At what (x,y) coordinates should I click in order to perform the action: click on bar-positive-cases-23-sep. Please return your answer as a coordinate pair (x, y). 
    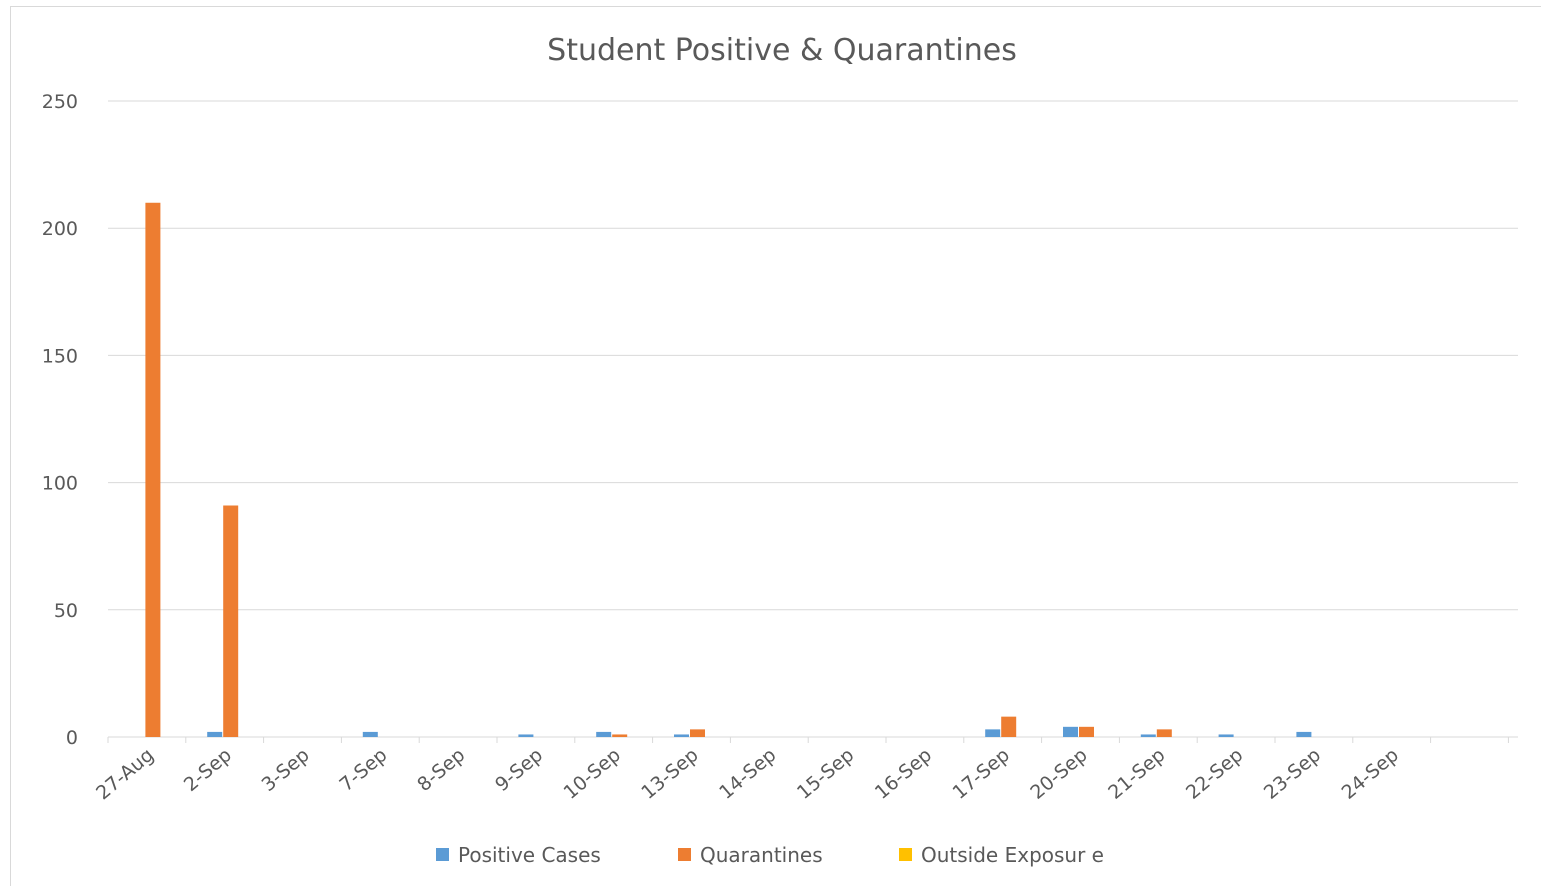
    Looking at the image, I should click on (1304, 734).